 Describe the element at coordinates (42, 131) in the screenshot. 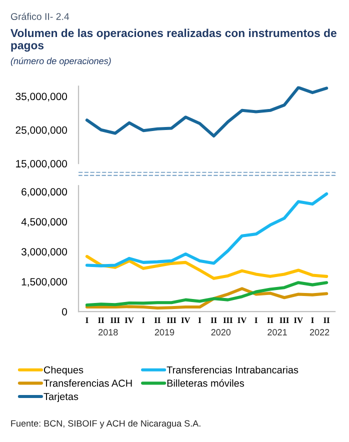

I see `y-tick-label: 25,000,000` at that location.